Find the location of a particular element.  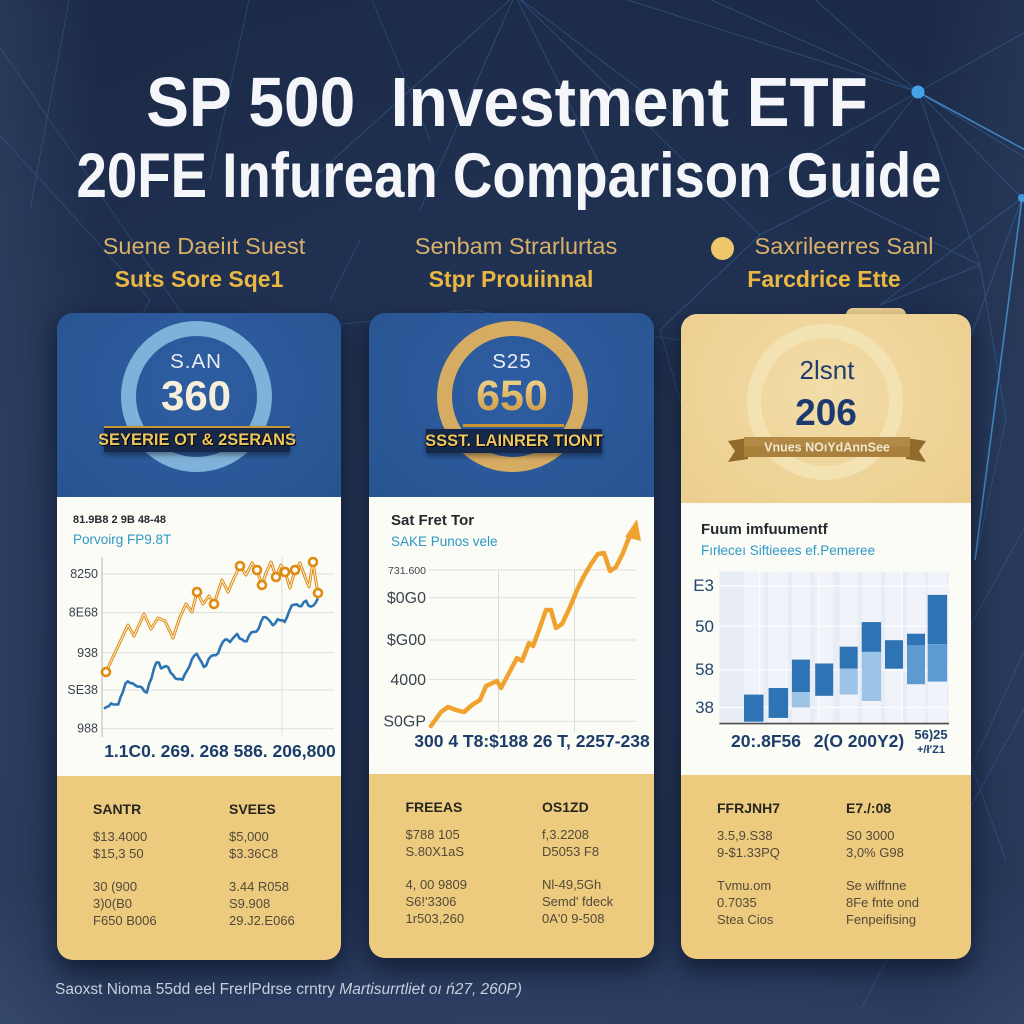

svg-text: 4000 is located at coordinates (408, 680).